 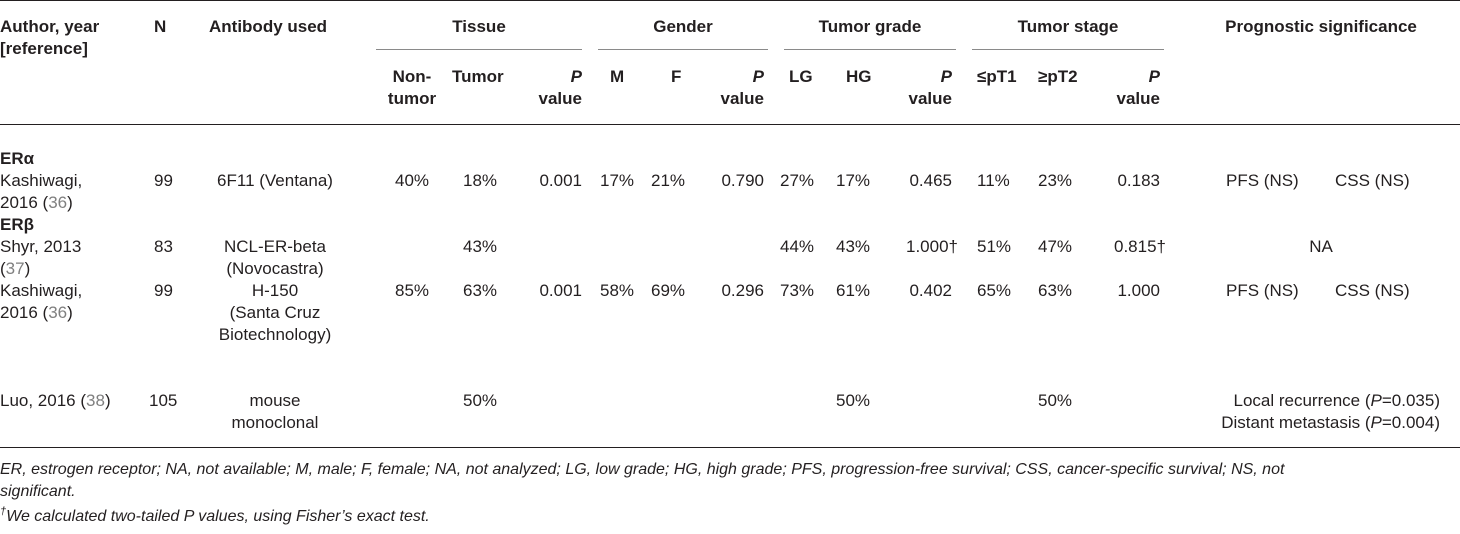 I want to click on table-row-3-lg: 73%, so click(x=797, y=290).